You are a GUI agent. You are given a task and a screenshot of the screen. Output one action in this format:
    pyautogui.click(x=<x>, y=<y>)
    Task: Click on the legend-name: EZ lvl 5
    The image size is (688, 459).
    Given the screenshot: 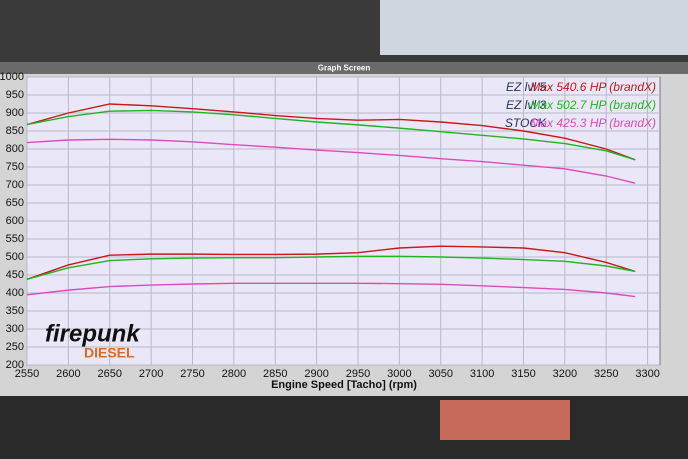 What is the action you would take?
    pyautogui.click(x=526, y=87)
    